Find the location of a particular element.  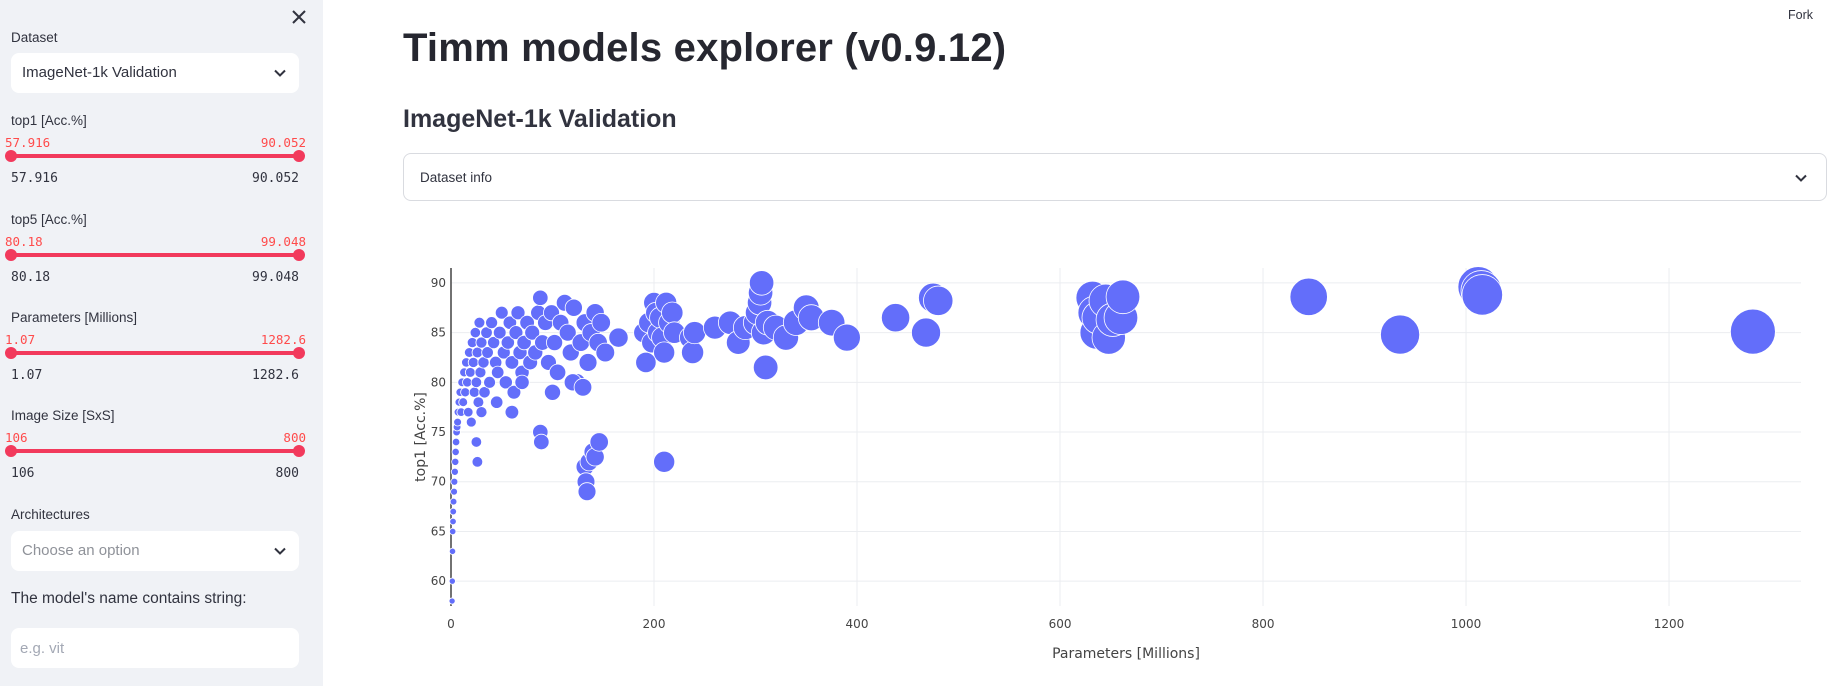

top5-slider-track is located at coordinates (155, 255).